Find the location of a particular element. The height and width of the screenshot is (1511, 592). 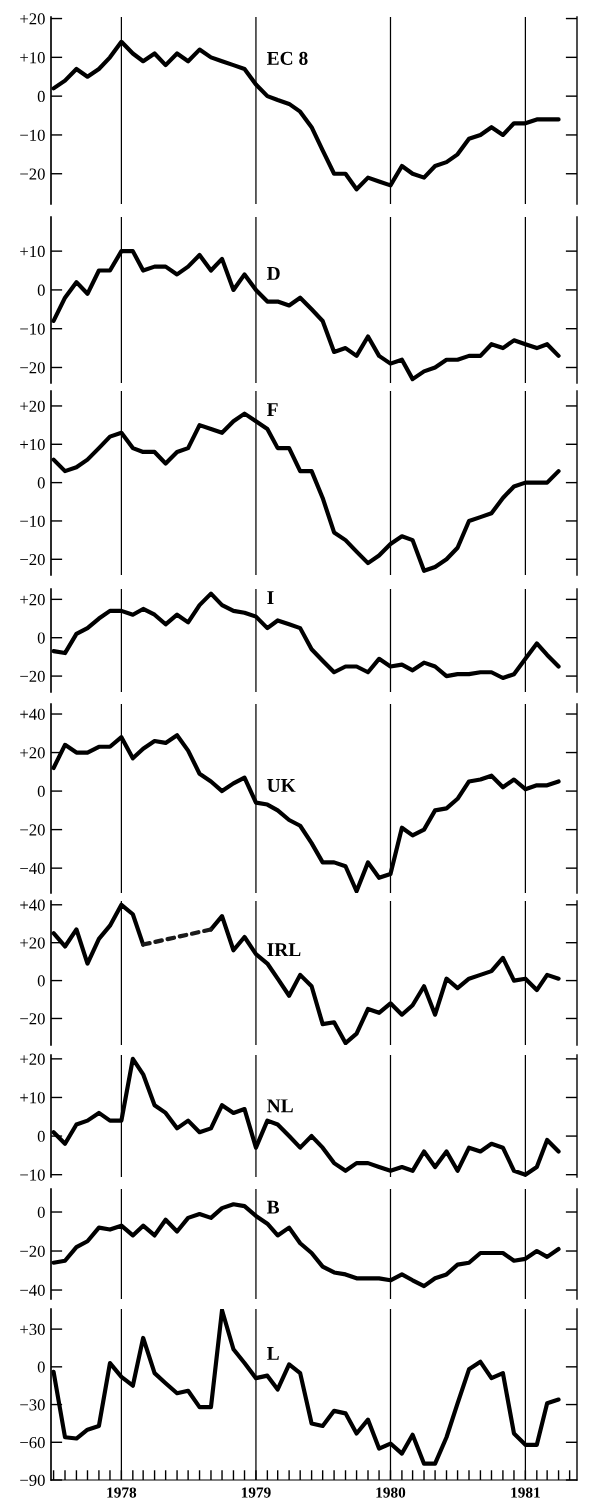

chart-title: I is located at coordinates (270, 597).